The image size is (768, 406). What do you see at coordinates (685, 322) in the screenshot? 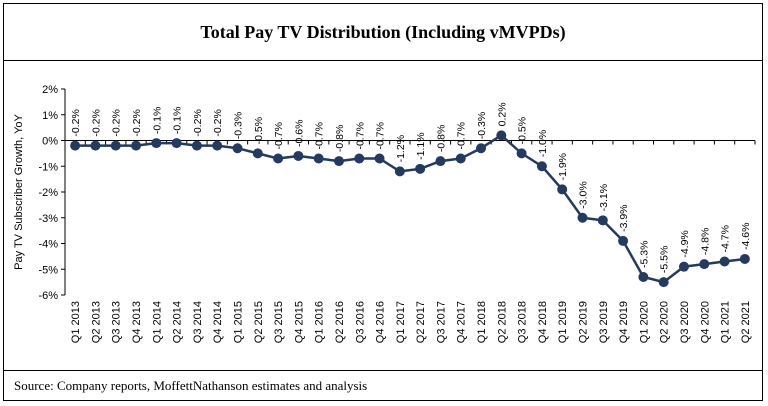
I see `x-tick-label: Q3 2020` at bounding box center [685, 322].